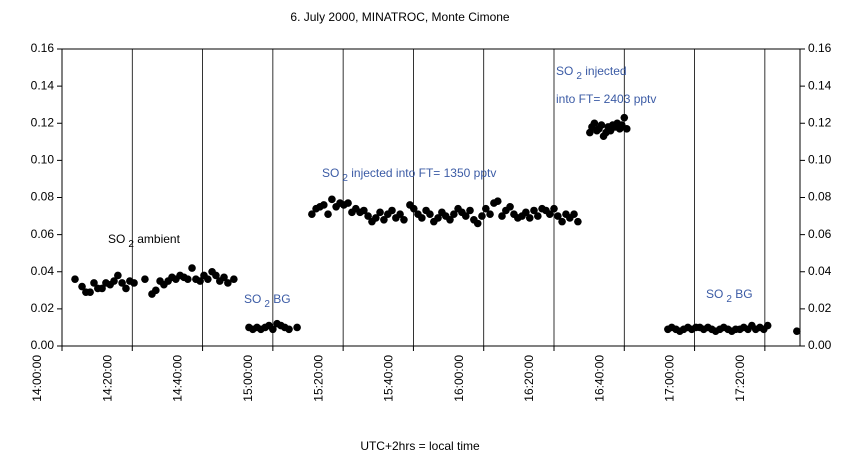 This screenshot has width=843, height=456. What do you see at coordinates (820, 197) in the screenshot?
I see `y-tick-label-right: 0.08` at bounding box center [820, 197].